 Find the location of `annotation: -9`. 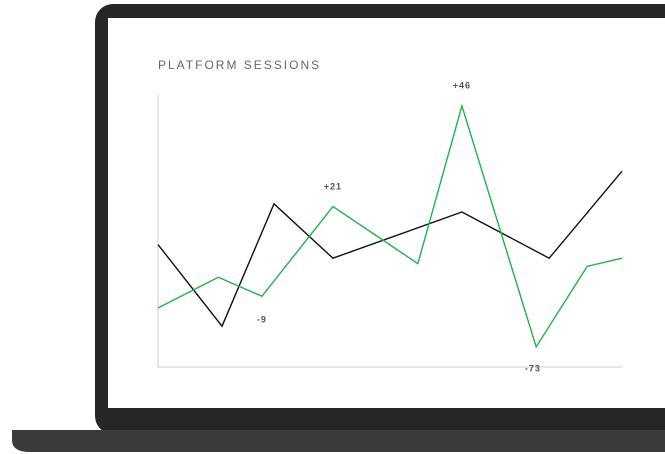

annotation: -9 is located at coordinates (262, 319).